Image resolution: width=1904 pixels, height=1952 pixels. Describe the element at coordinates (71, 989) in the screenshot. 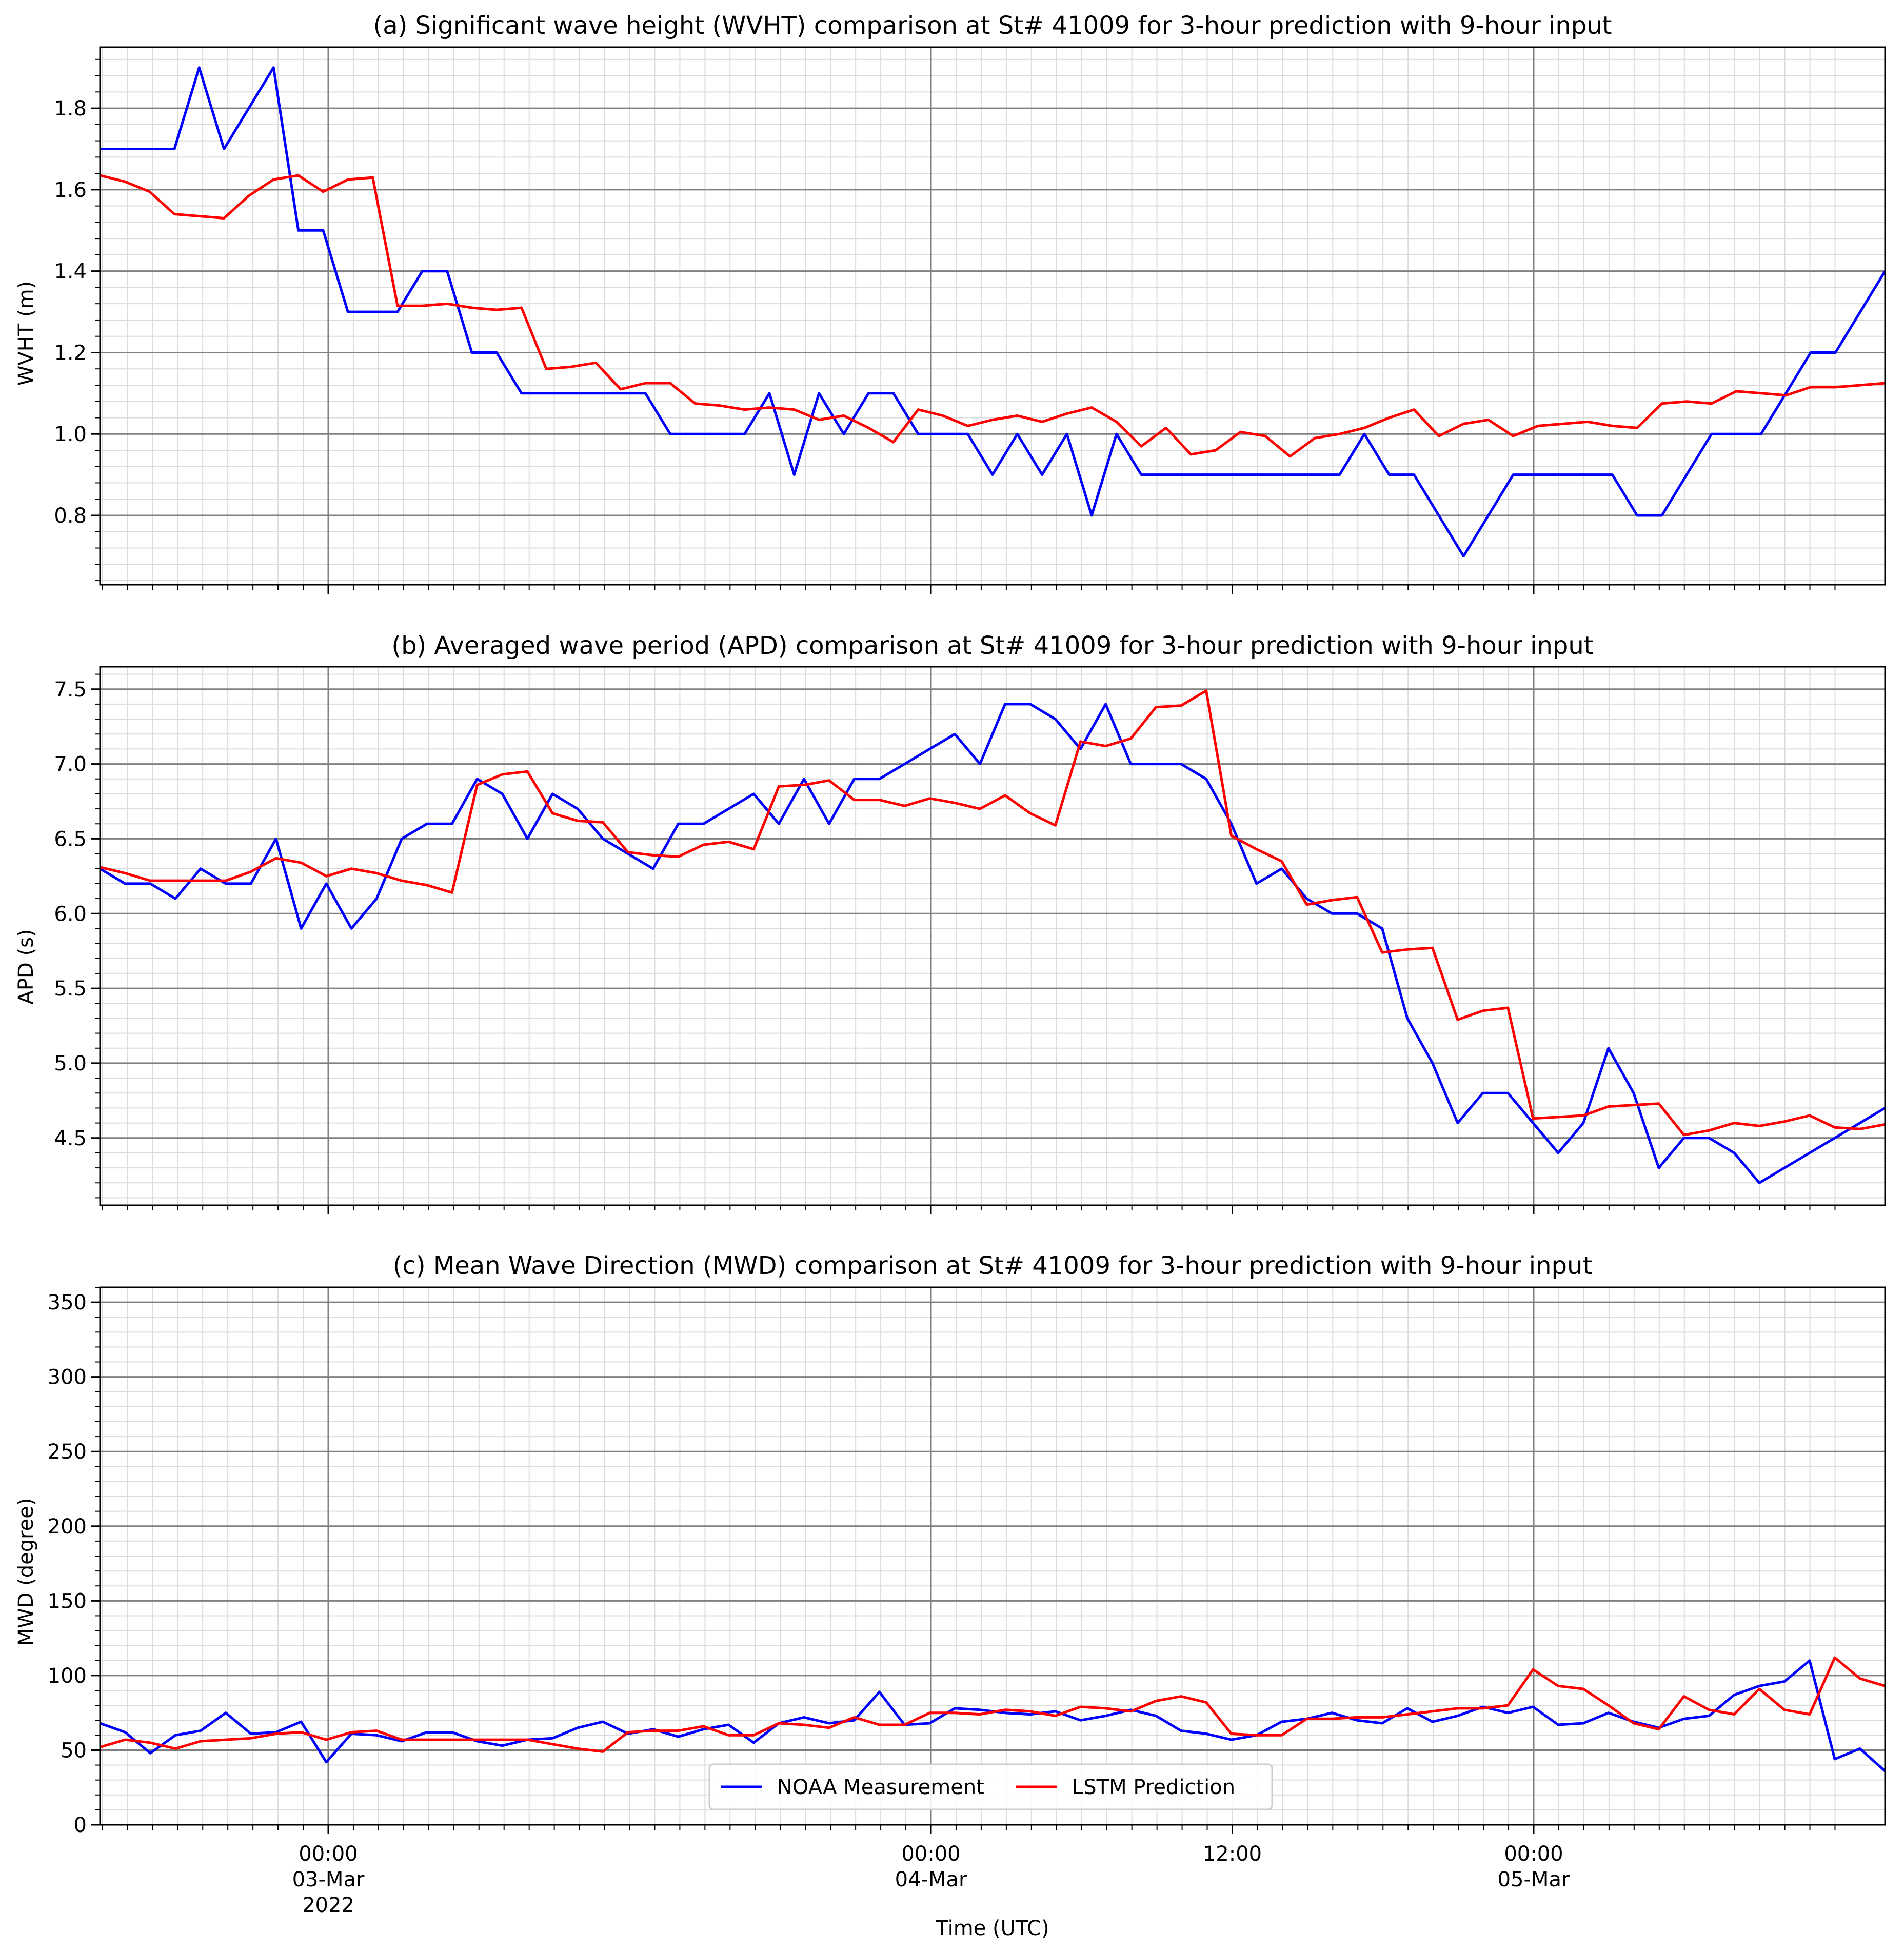

I see `y-tick-label: 5.5` at that location.